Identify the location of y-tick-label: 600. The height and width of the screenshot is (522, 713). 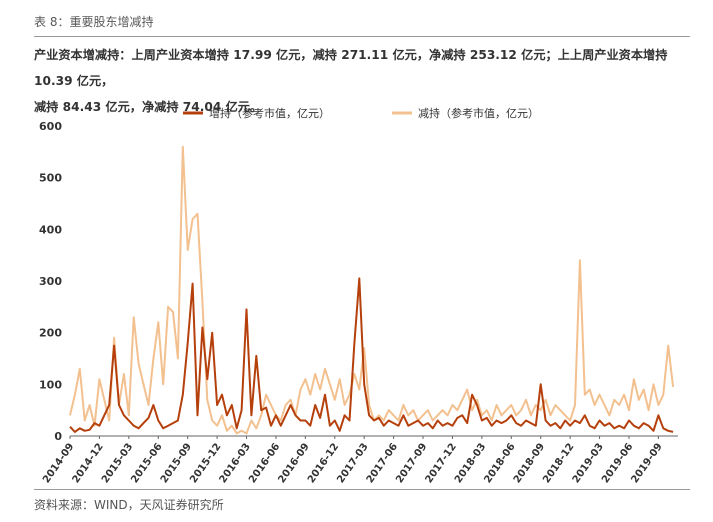
(50, 126).